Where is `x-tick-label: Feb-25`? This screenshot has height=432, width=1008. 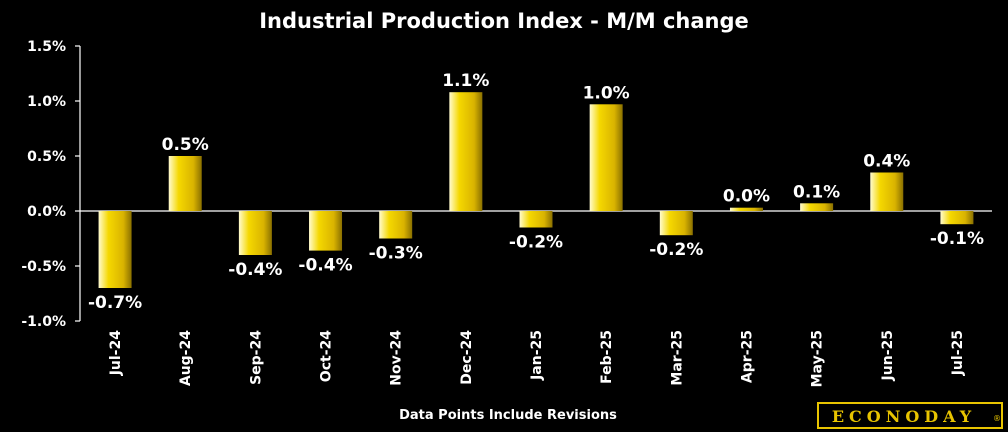
x-tick-label: Feb-25 is located at coordinates (607, 357).